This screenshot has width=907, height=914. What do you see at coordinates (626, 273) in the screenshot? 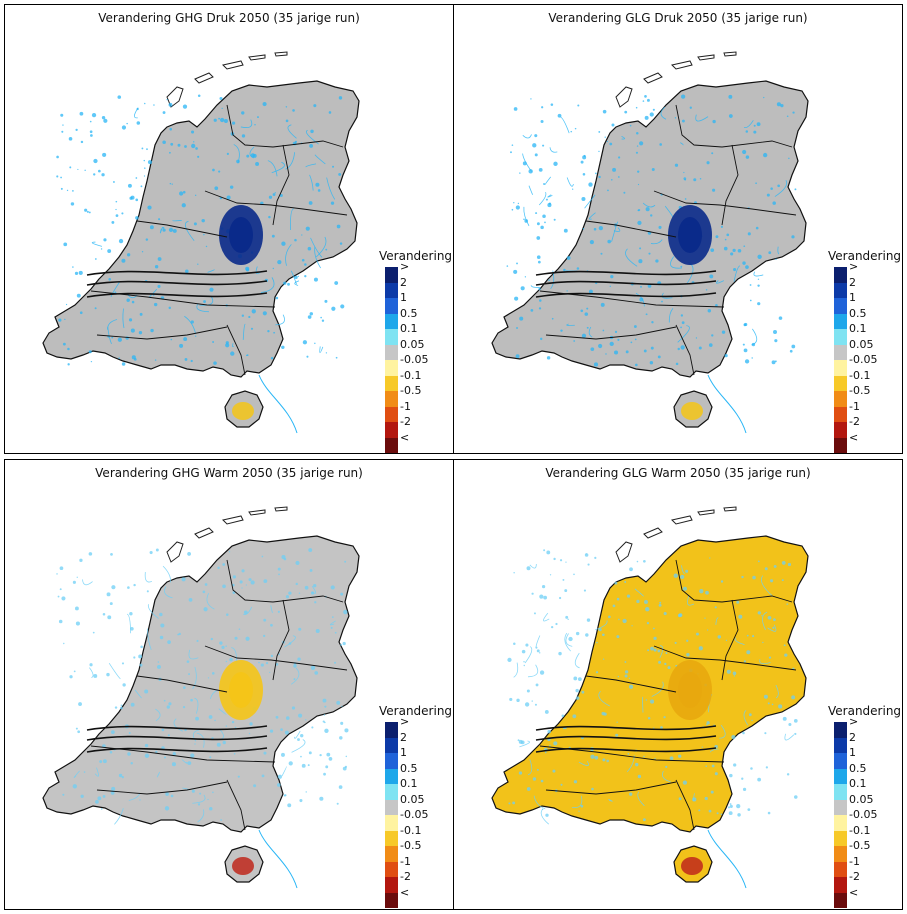
I see `major-river` at bounding box center [626, 273].